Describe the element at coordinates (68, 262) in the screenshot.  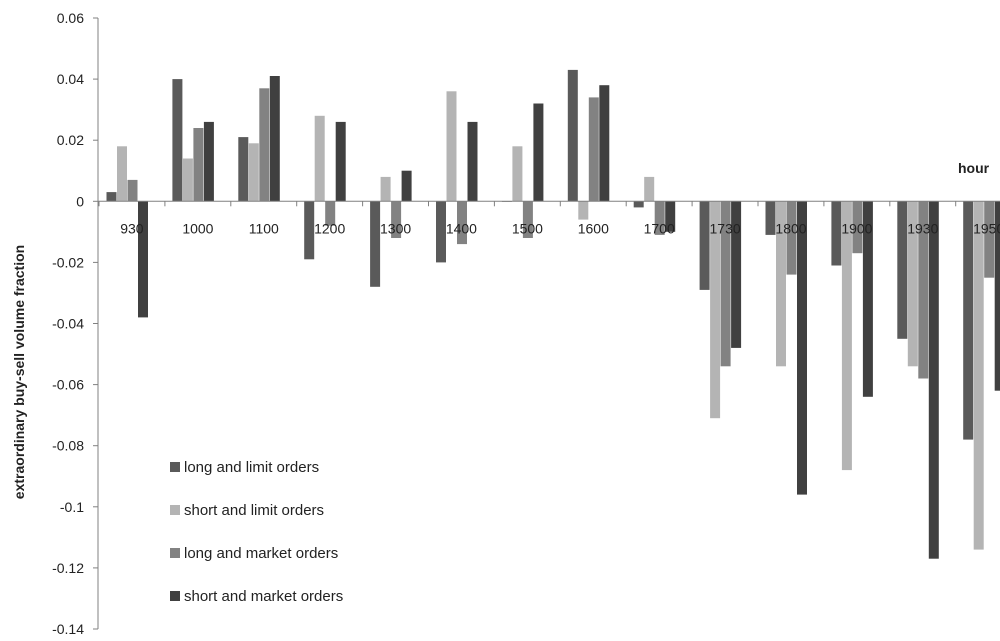
I see `y-tick-label: -0.02` at that location.